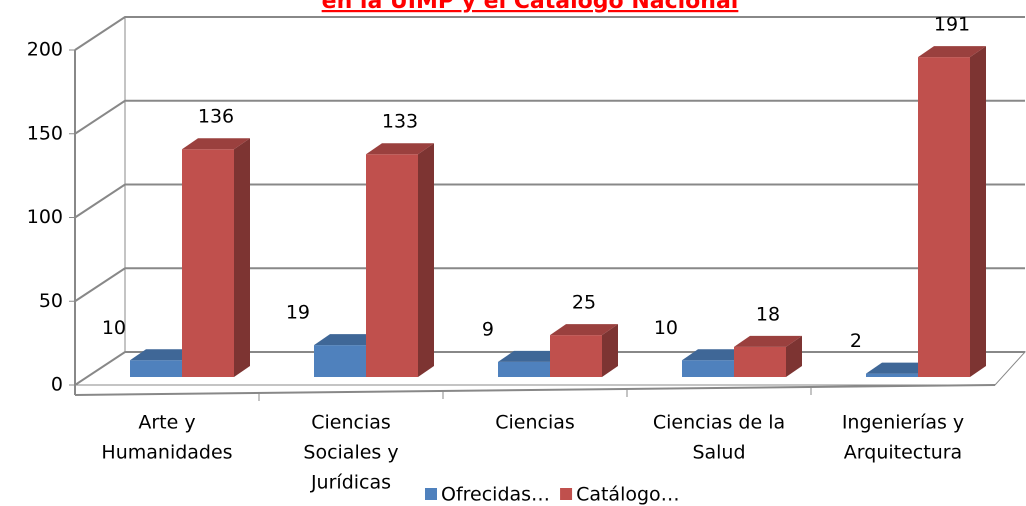  I want to click on y-tick-label: 200, so click(45, 50).